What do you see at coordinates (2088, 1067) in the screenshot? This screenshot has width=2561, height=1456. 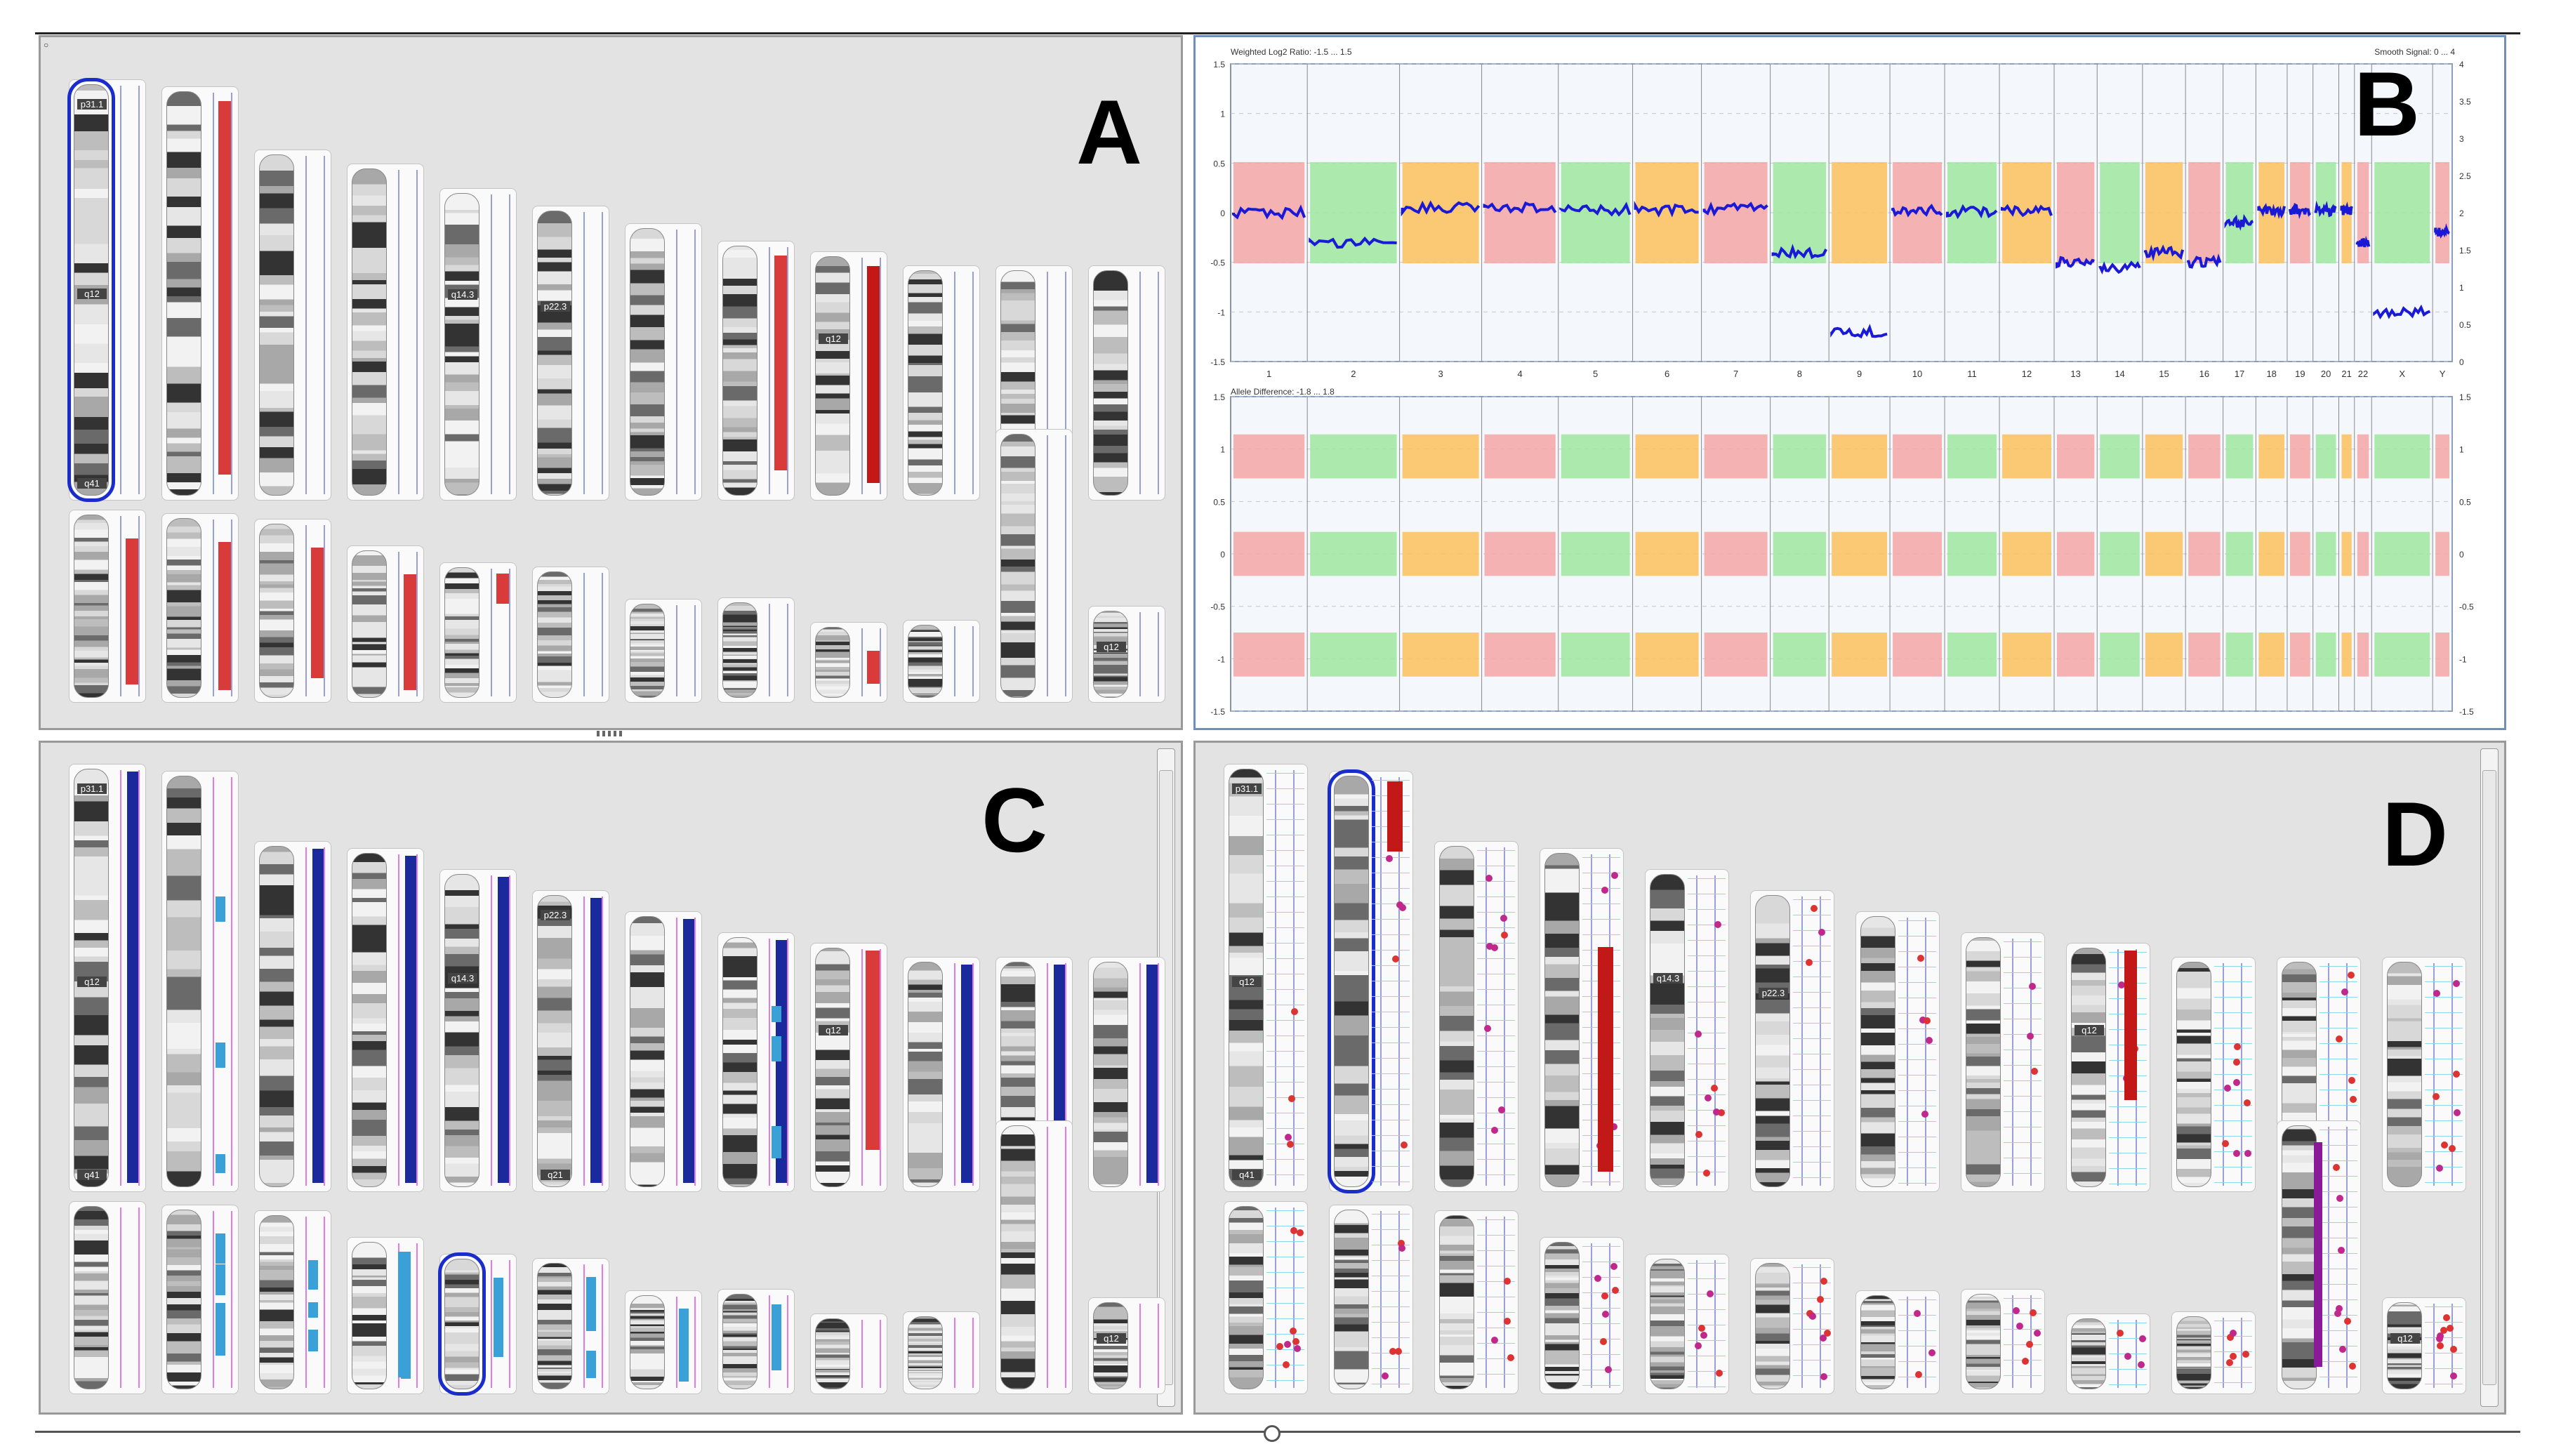 I see `chromosome-9-bands: q12` at bounding box center [2088, 1067].